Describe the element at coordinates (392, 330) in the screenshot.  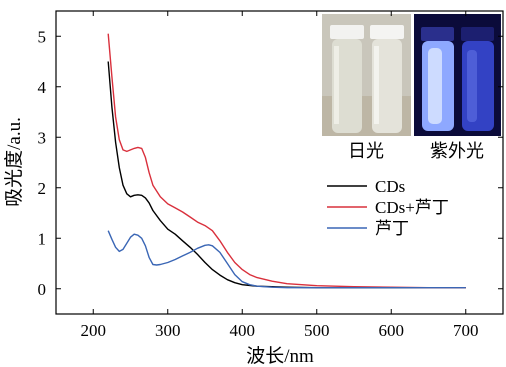
I see `x-tick-label-4: 600` at that location.